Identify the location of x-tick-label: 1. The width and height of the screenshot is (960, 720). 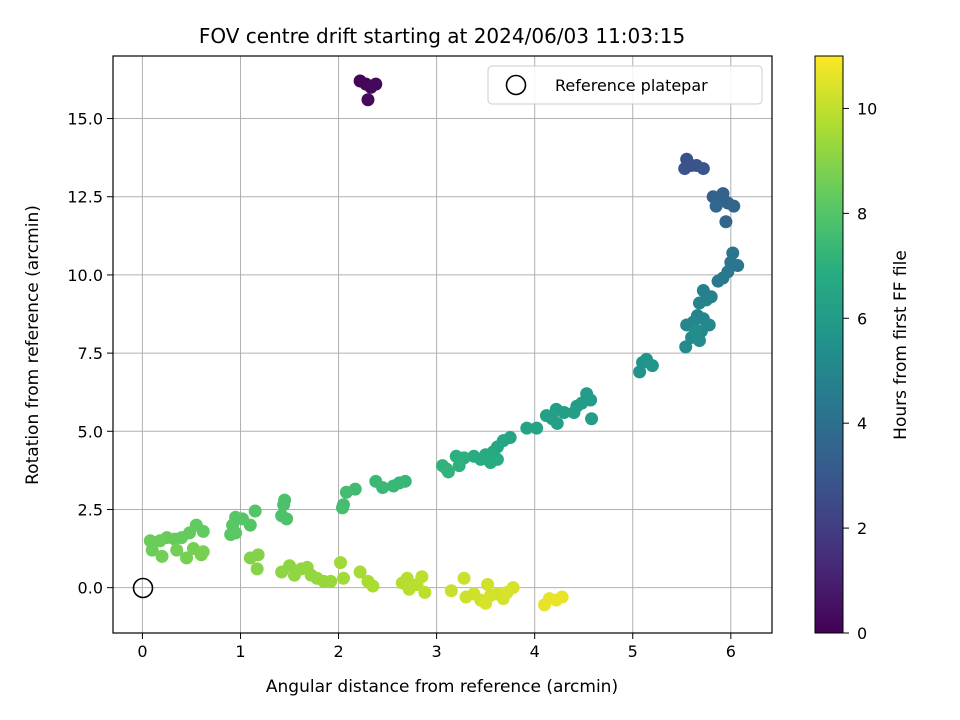
(240, 651).